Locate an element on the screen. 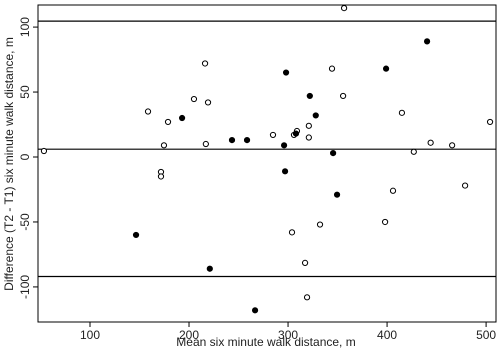  x-tick-label: 500 is located at coordinates (486, 335).